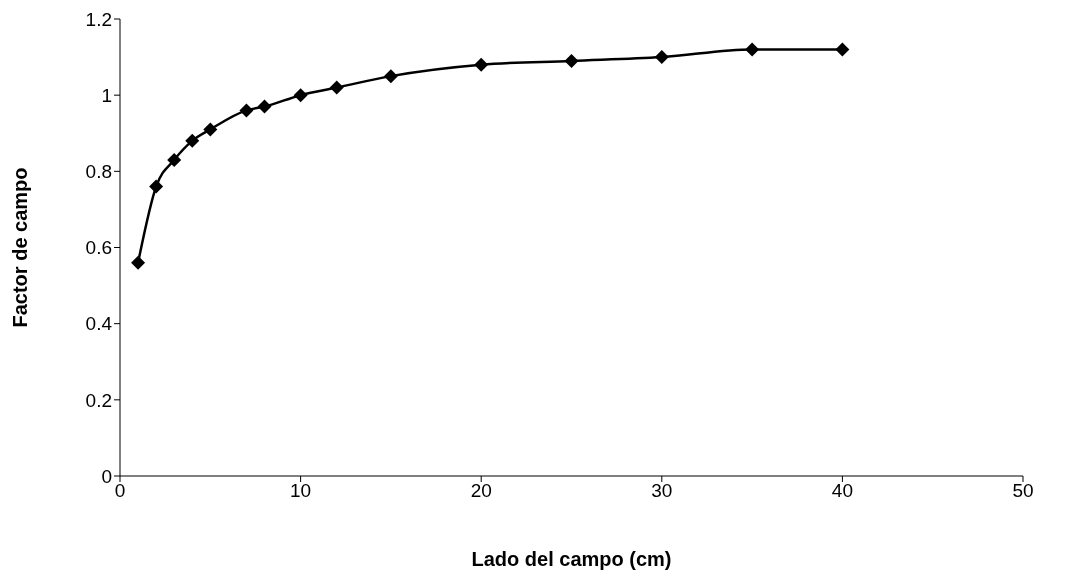 This screenshot has height=587, width=1074. Describe the element at coordinates (98, 19) in the screenshot. I see `y-tick-label: 1.2` at that location.